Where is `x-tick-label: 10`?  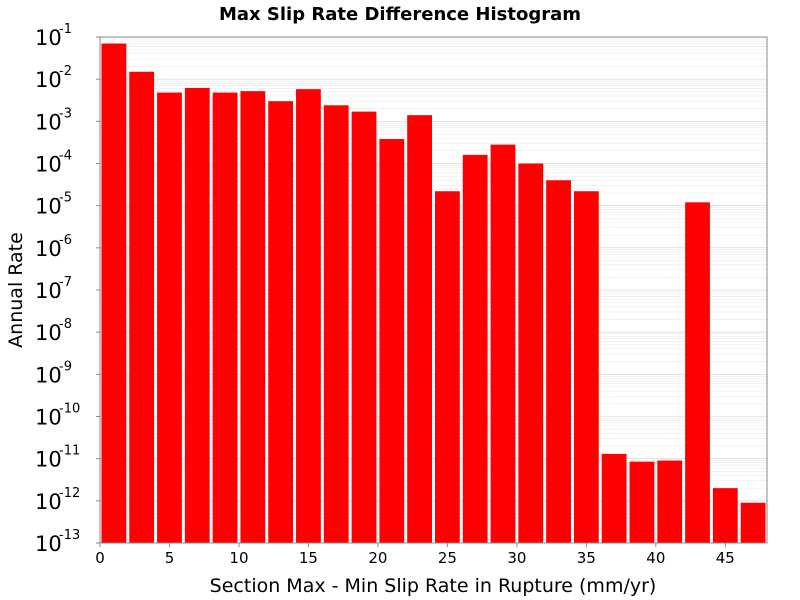
x-tick-label: 10 is located at coordinates (238, 558).